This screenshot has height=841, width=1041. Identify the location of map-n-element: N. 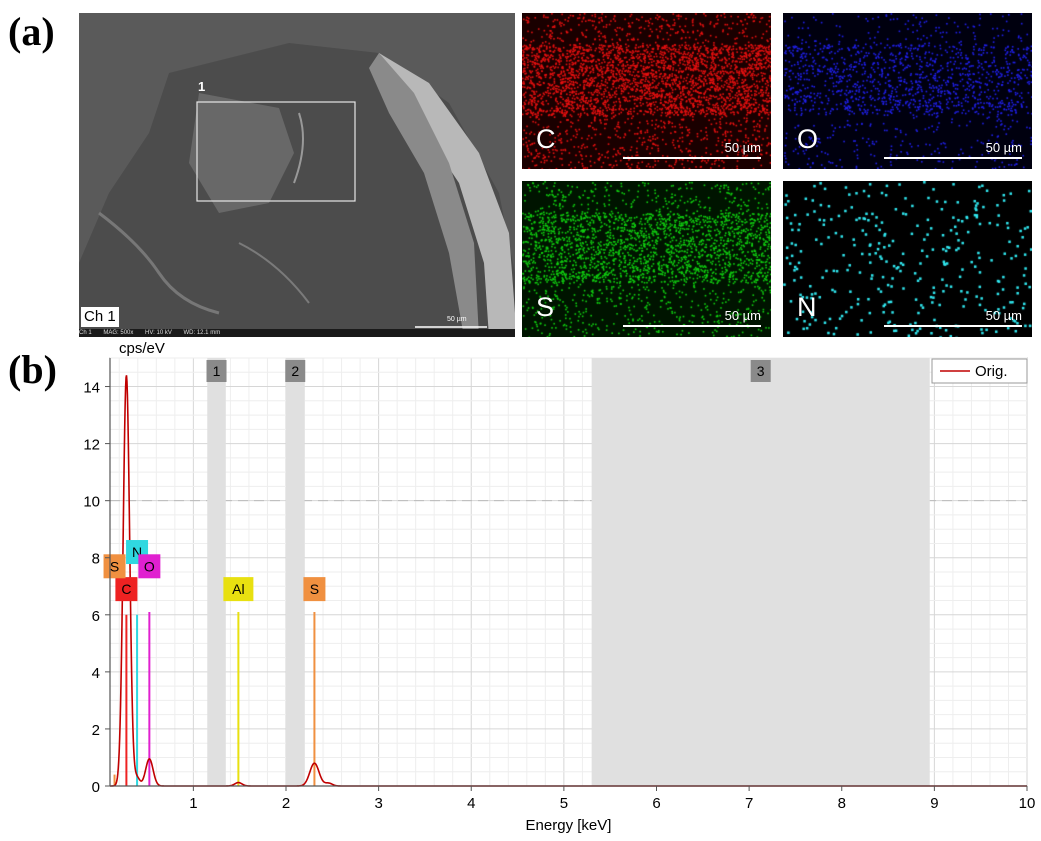
(807, 307).